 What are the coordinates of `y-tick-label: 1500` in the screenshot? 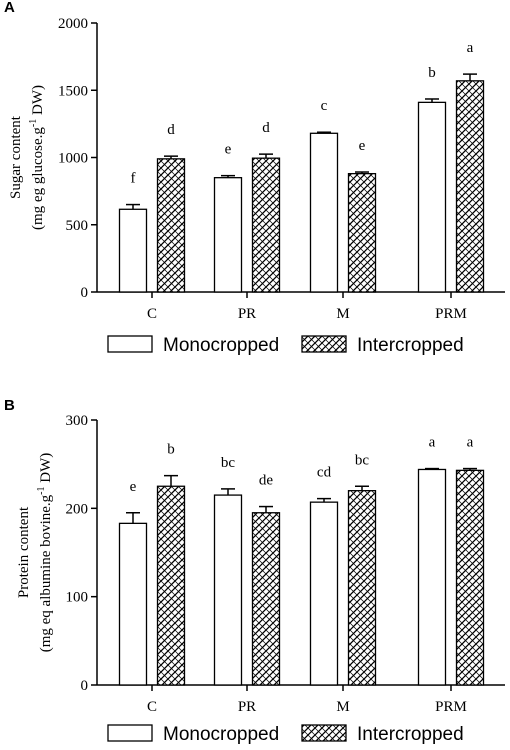 It's located at (73, 91).